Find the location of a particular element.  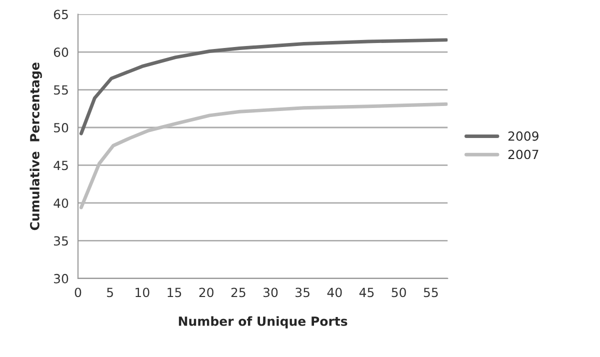

x-tick-label: 5 is located at coordinates (110, 293).